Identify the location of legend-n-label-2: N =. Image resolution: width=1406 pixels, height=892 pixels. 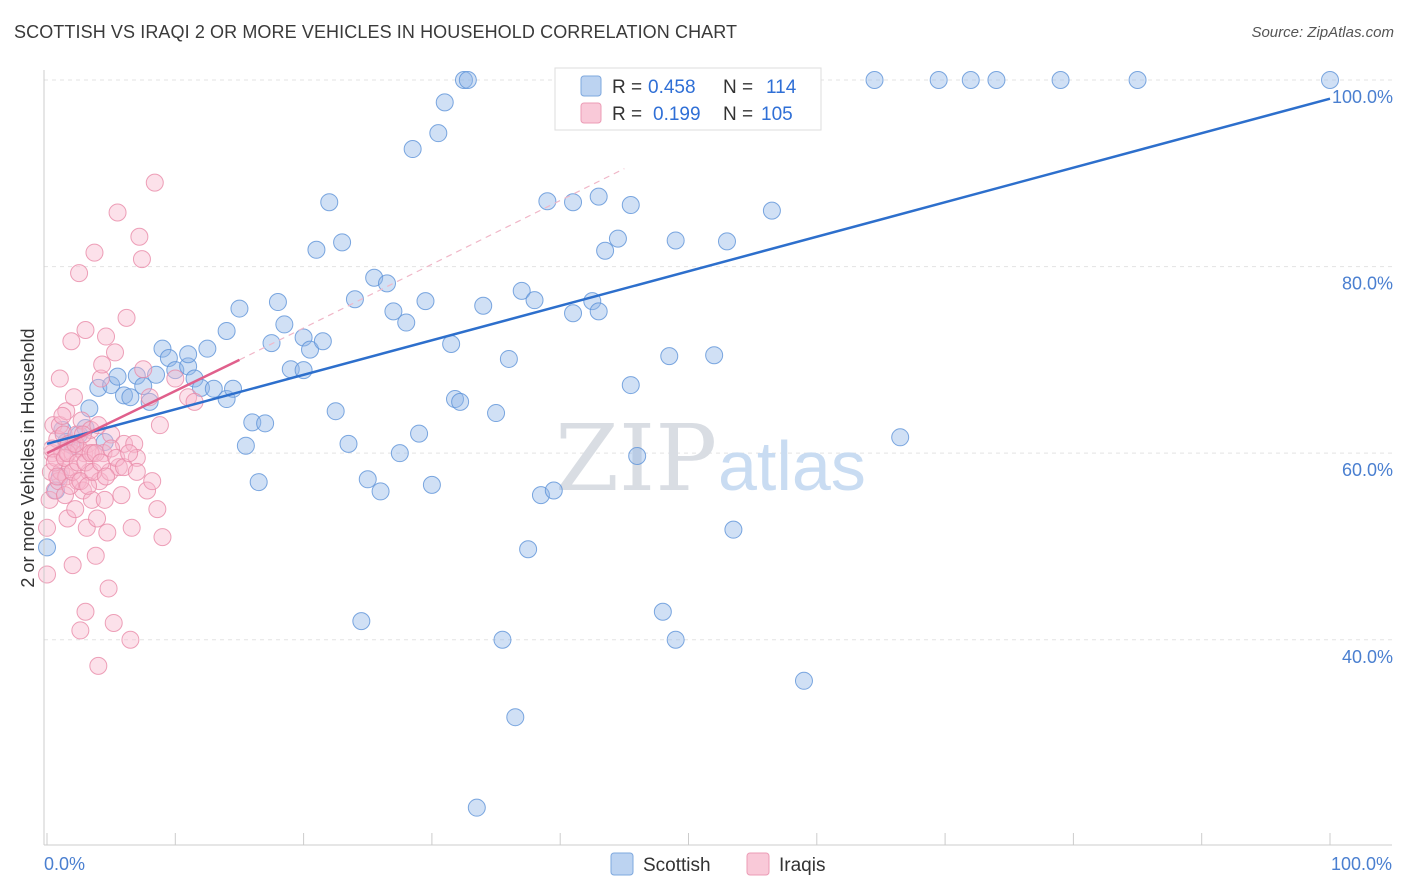
(738, 114).